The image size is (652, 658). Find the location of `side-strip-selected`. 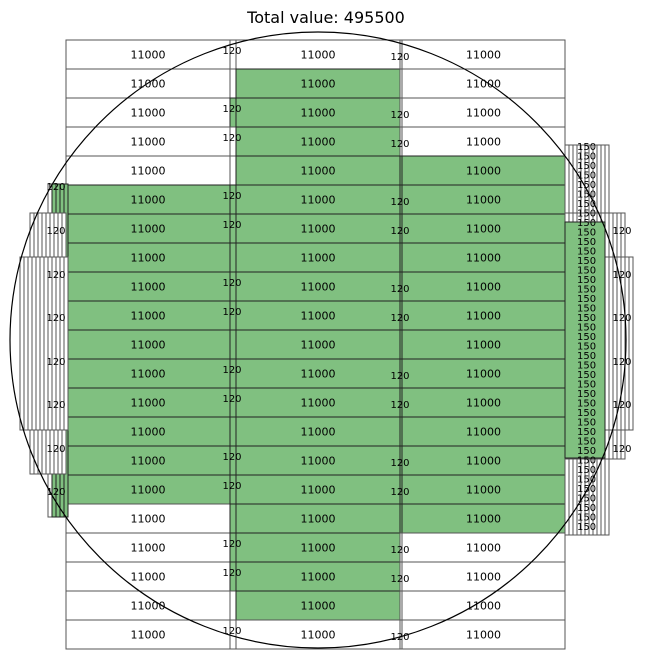

side-strip-selected is located at coordinates (585, 340).